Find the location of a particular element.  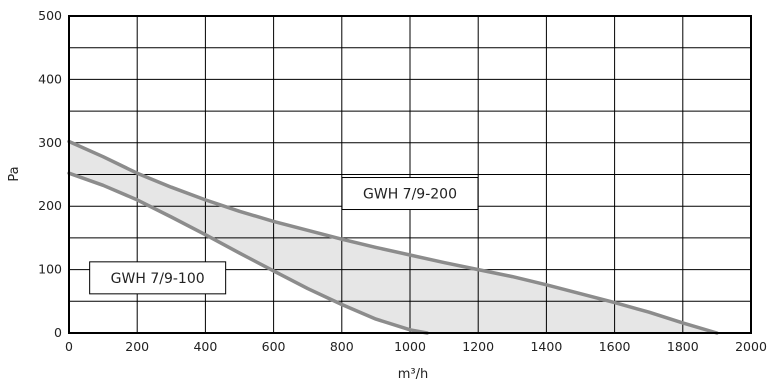

x-tick-label: 400 is located at coordinates (205, 346).